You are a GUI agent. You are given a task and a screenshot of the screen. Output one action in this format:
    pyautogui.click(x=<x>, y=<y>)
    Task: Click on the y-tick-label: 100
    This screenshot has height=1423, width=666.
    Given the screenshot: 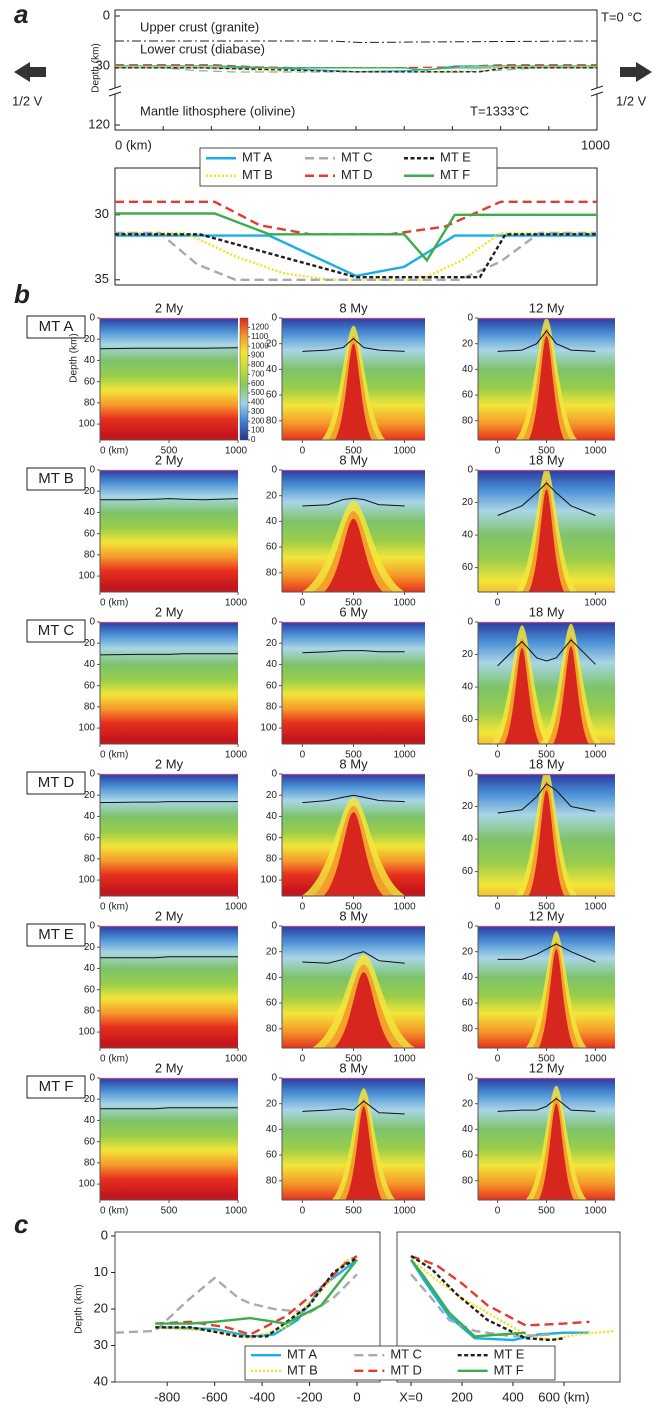 What is the action you would take?
    pyautogui.click(x=86, y=1032)
    